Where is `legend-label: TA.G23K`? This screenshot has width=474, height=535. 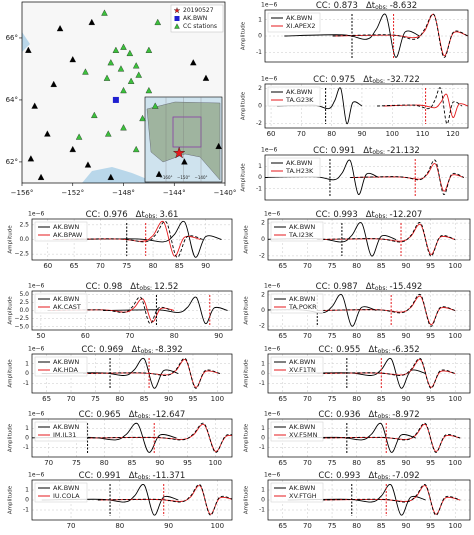
legend-label: TA.G23K is located at coordinates (299, 100).